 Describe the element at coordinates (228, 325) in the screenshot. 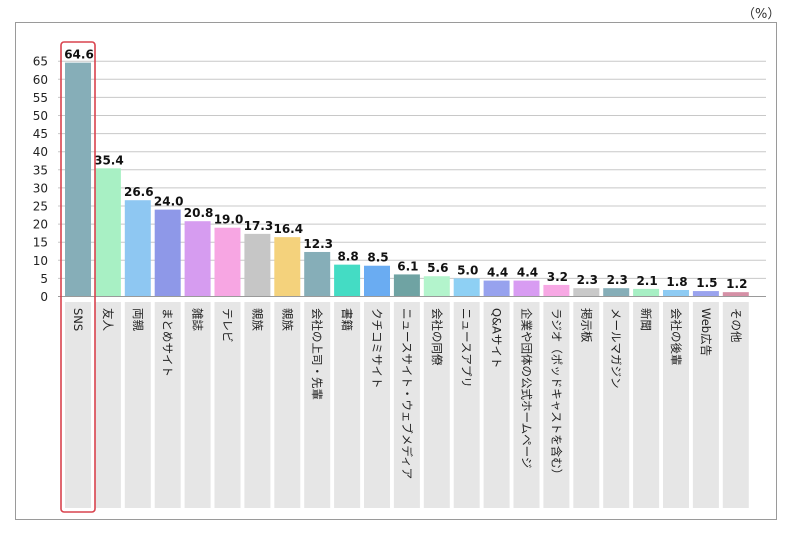

I see `category-label: テレビ` at that location.